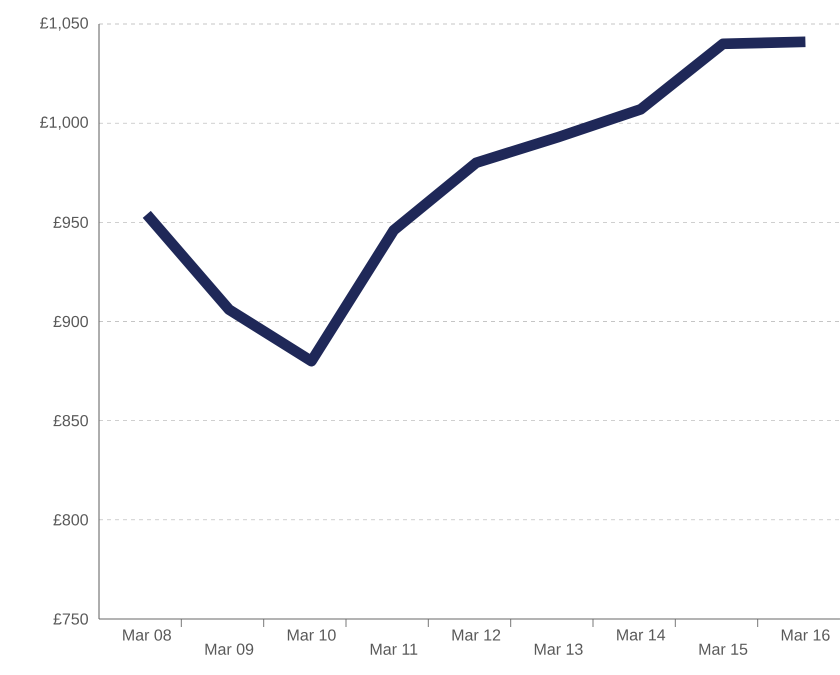 This screenshot has width=840, height=675. Describe the element at coordinates (70, 619) in the screenshot. I see `y-tick-label: £750` at that location.